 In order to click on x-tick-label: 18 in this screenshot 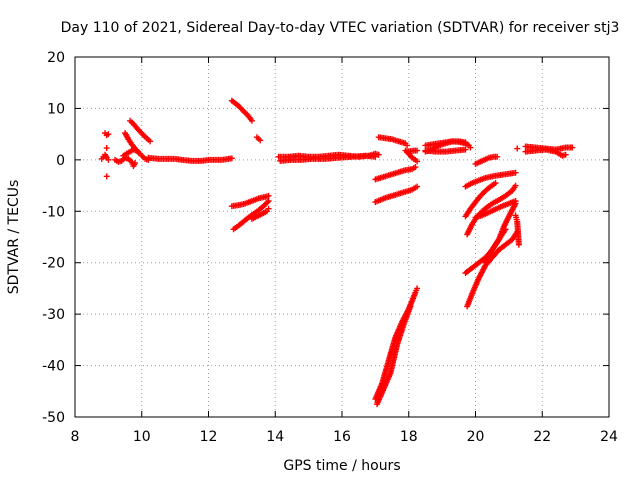, I will do `click(409, 437)`.